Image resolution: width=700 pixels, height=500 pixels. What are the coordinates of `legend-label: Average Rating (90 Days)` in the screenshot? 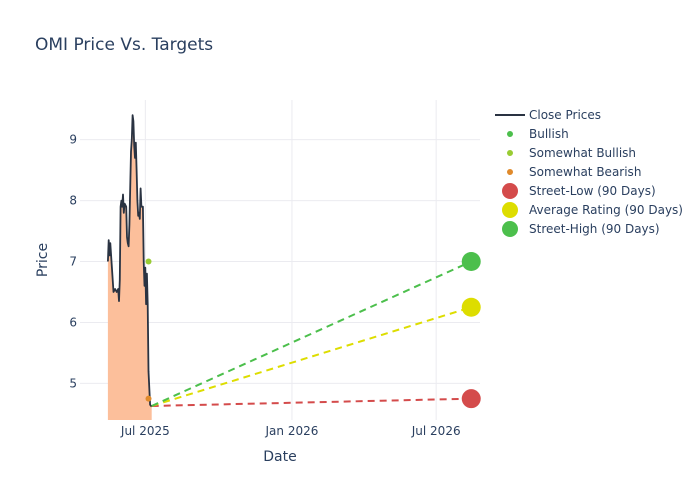 It's located at (606, 210).